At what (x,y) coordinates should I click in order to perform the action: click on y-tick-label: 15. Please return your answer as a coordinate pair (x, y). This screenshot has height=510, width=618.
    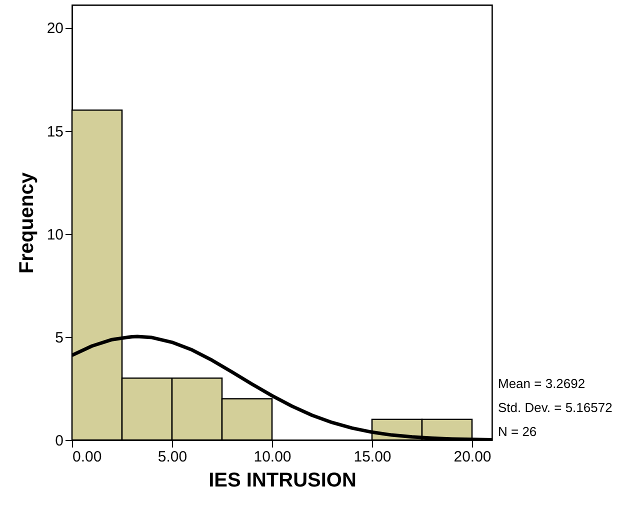
    Looking at the image, I should click on (55, 131).